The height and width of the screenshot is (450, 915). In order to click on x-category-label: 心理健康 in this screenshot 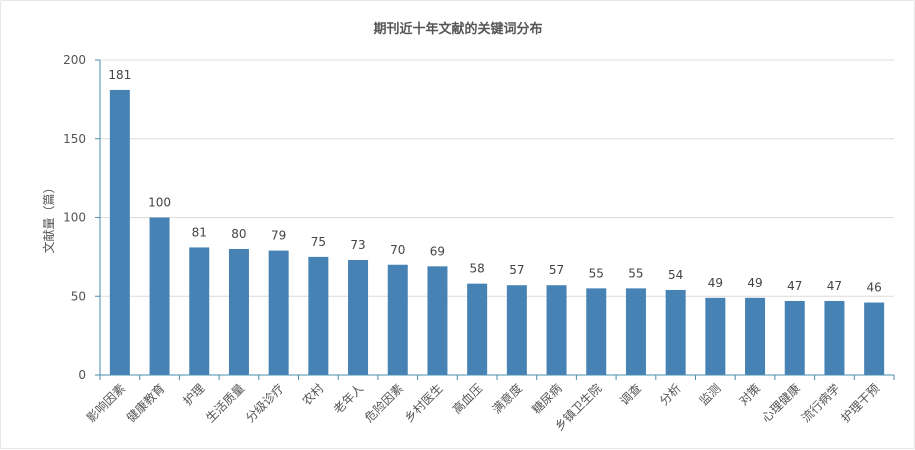, I will do `click(780, 403)`.